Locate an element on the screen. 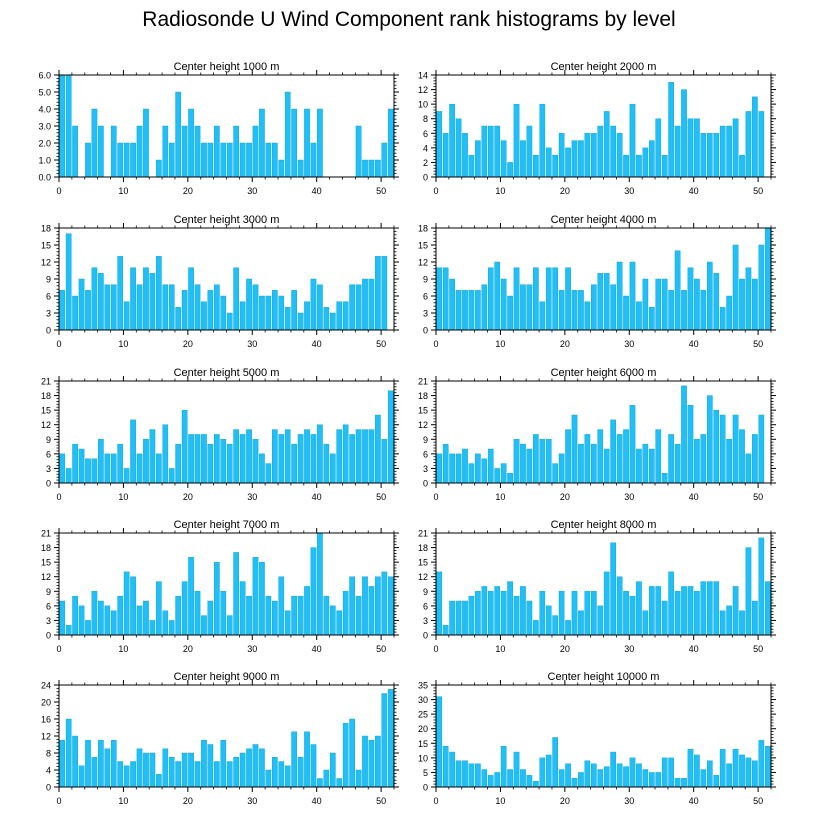 This screenshot has height=824, width=818. y-tick-label: 9 is located at coordinates (48, 592).